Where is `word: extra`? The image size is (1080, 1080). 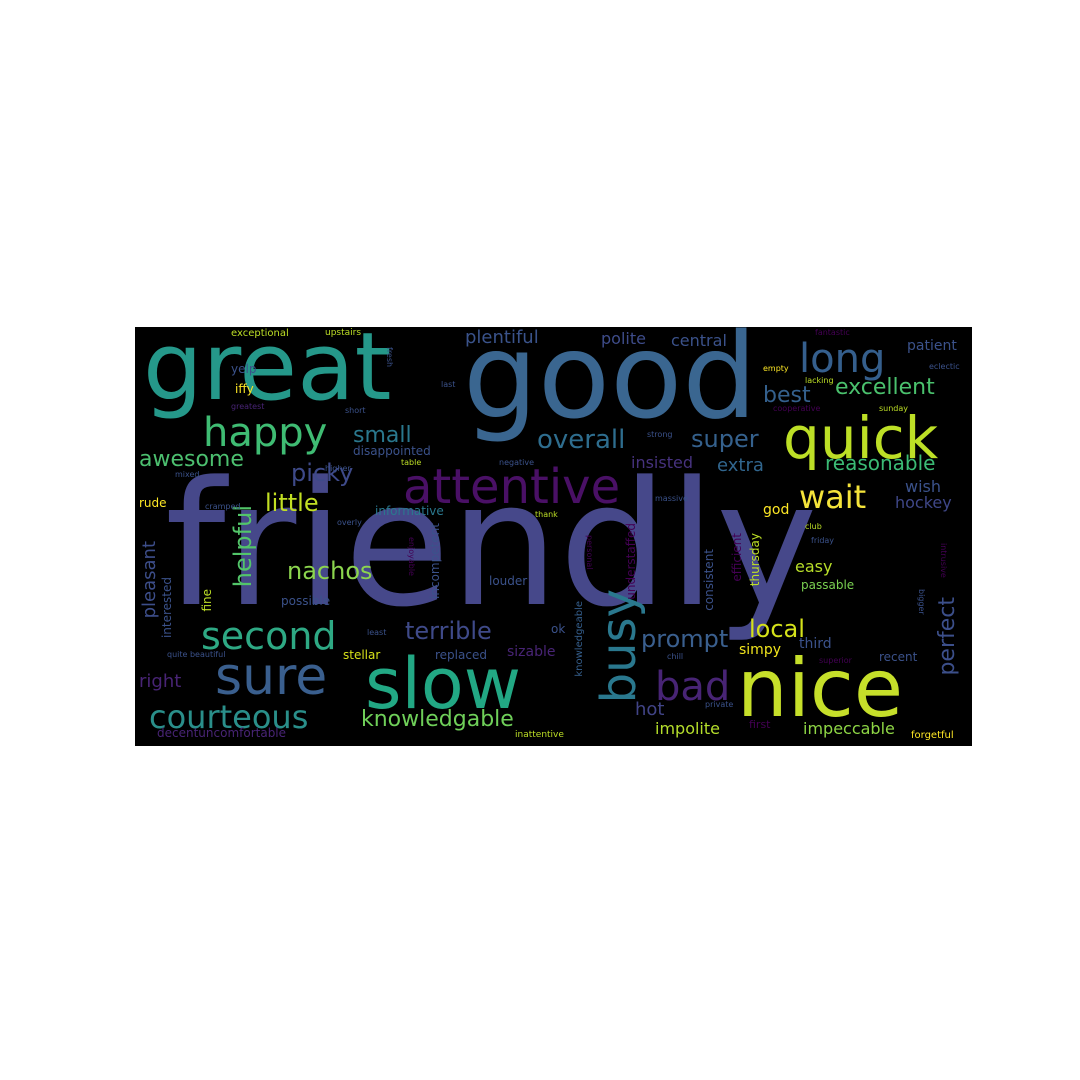
word: extra is located at coordinates (740, 465).